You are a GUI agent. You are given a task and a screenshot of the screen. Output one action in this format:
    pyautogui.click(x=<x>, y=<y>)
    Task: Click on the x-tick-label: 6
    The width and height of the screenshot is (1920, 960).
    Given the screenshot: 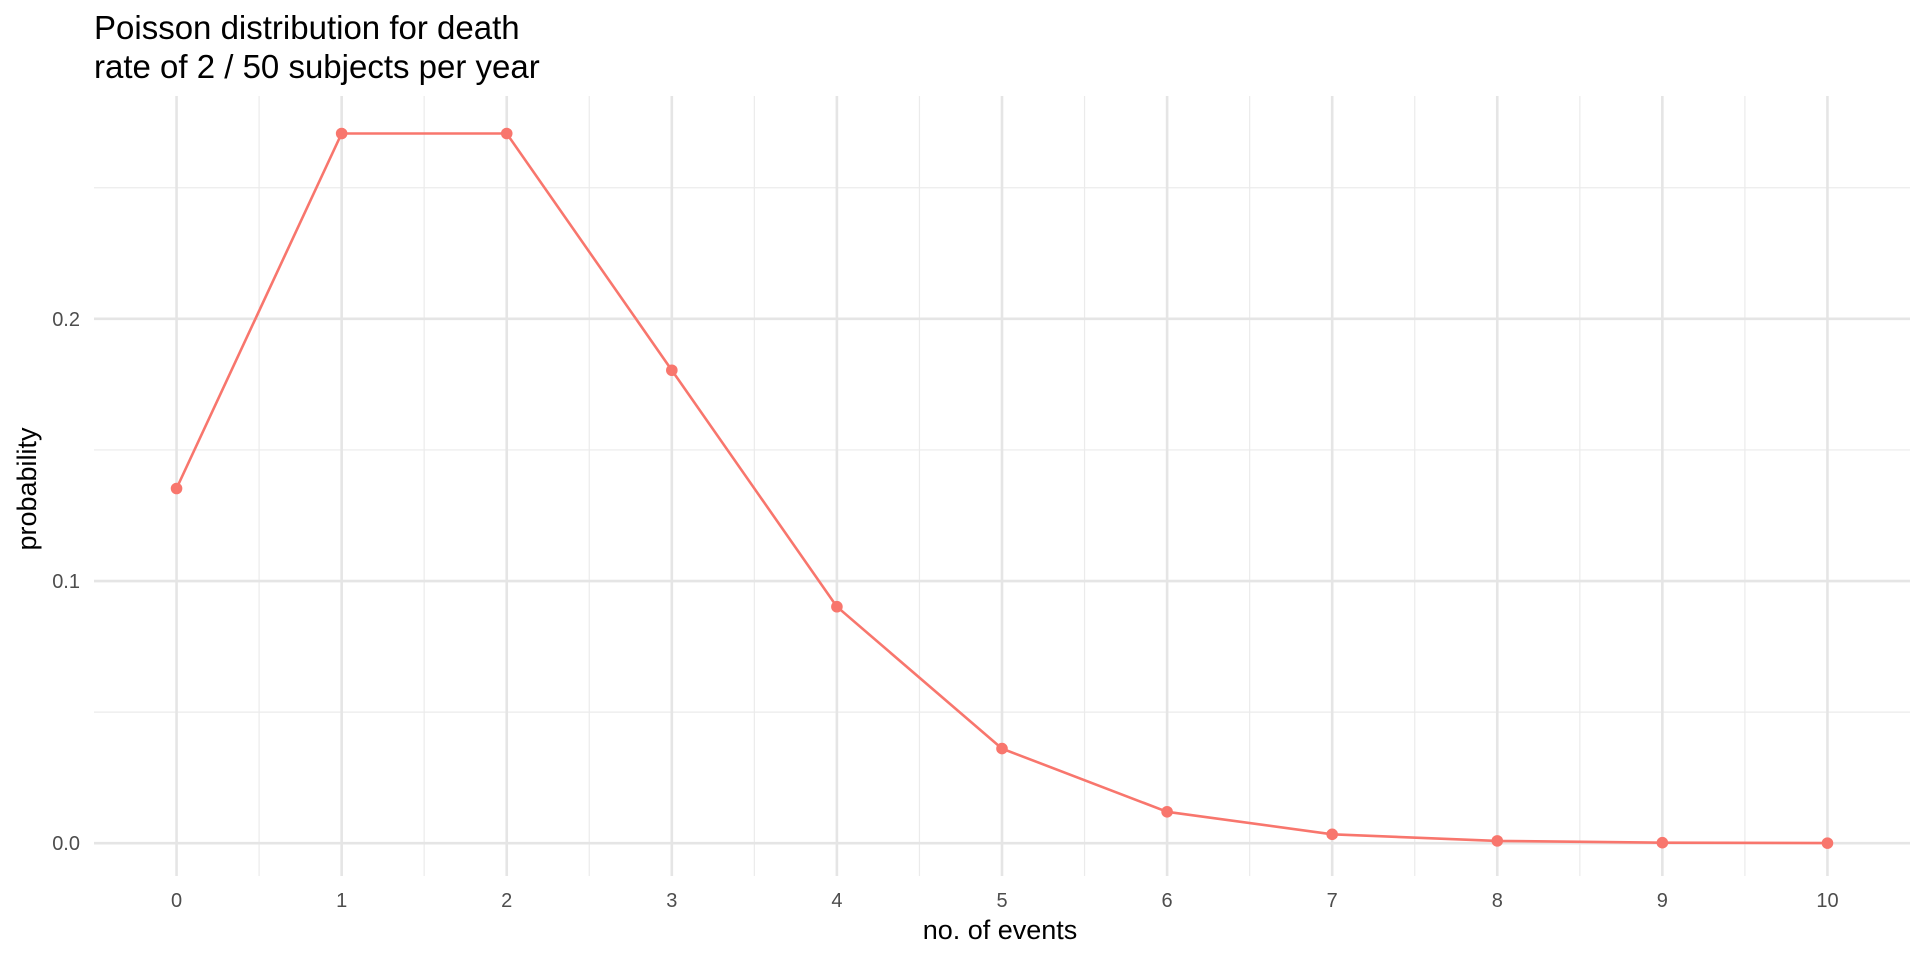 What is the action you would take?
    pyautogui.click(x=1167, y=901)
    